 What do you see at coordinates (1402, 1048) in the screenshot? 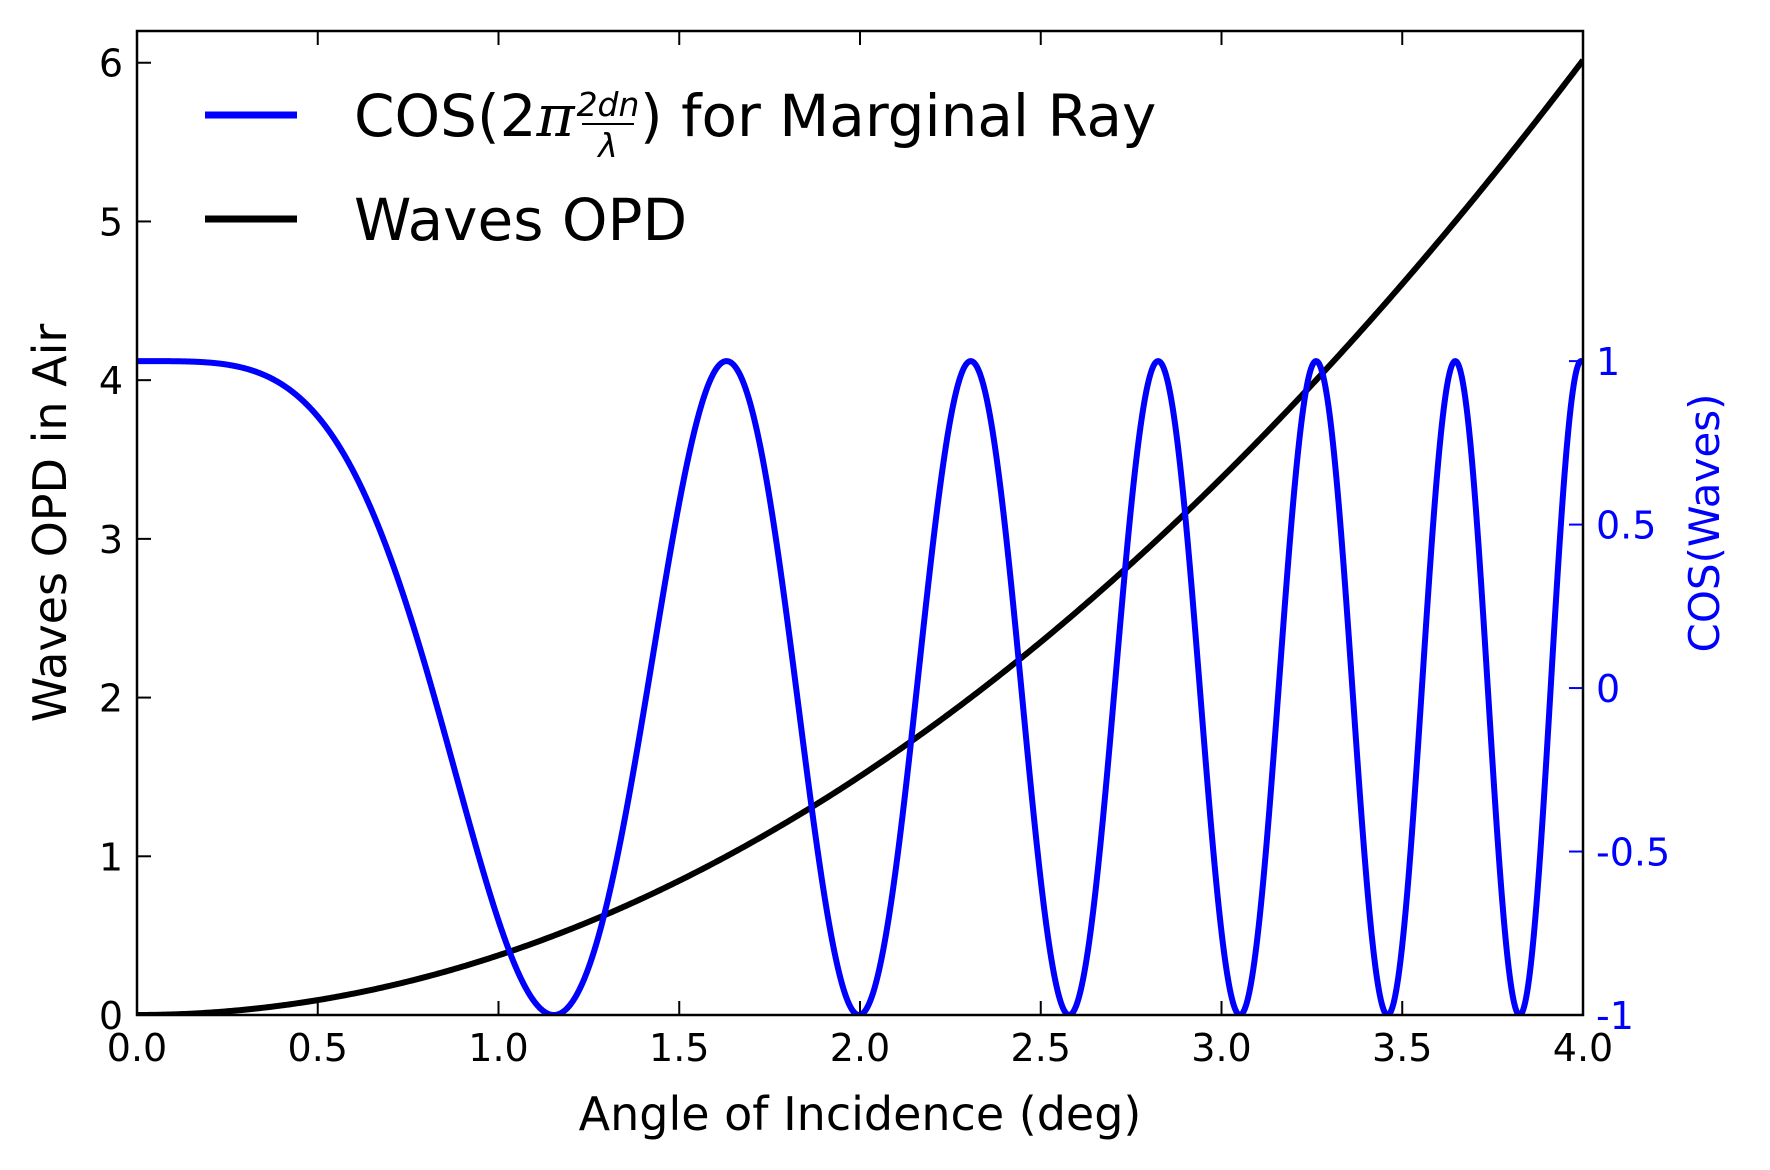
I see `x-tick-label: 3.5` at bounding box center [1402, 1048].